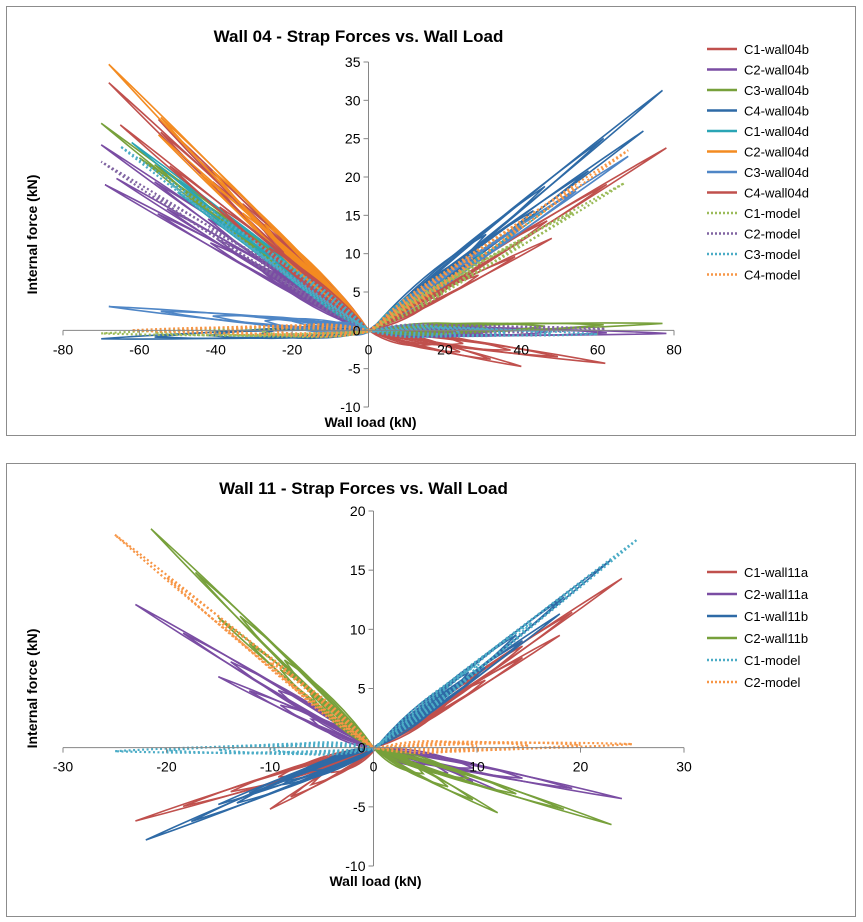 The width and height of the screenshot is (863, 922). I want to click on legend-item: C4-wall04d, so click(758, 193).